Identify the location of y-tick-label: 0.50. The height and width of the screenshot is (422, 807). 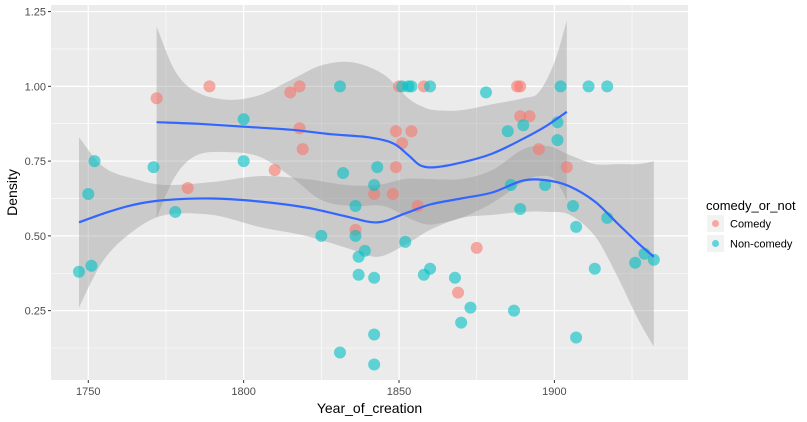
(35, 237).